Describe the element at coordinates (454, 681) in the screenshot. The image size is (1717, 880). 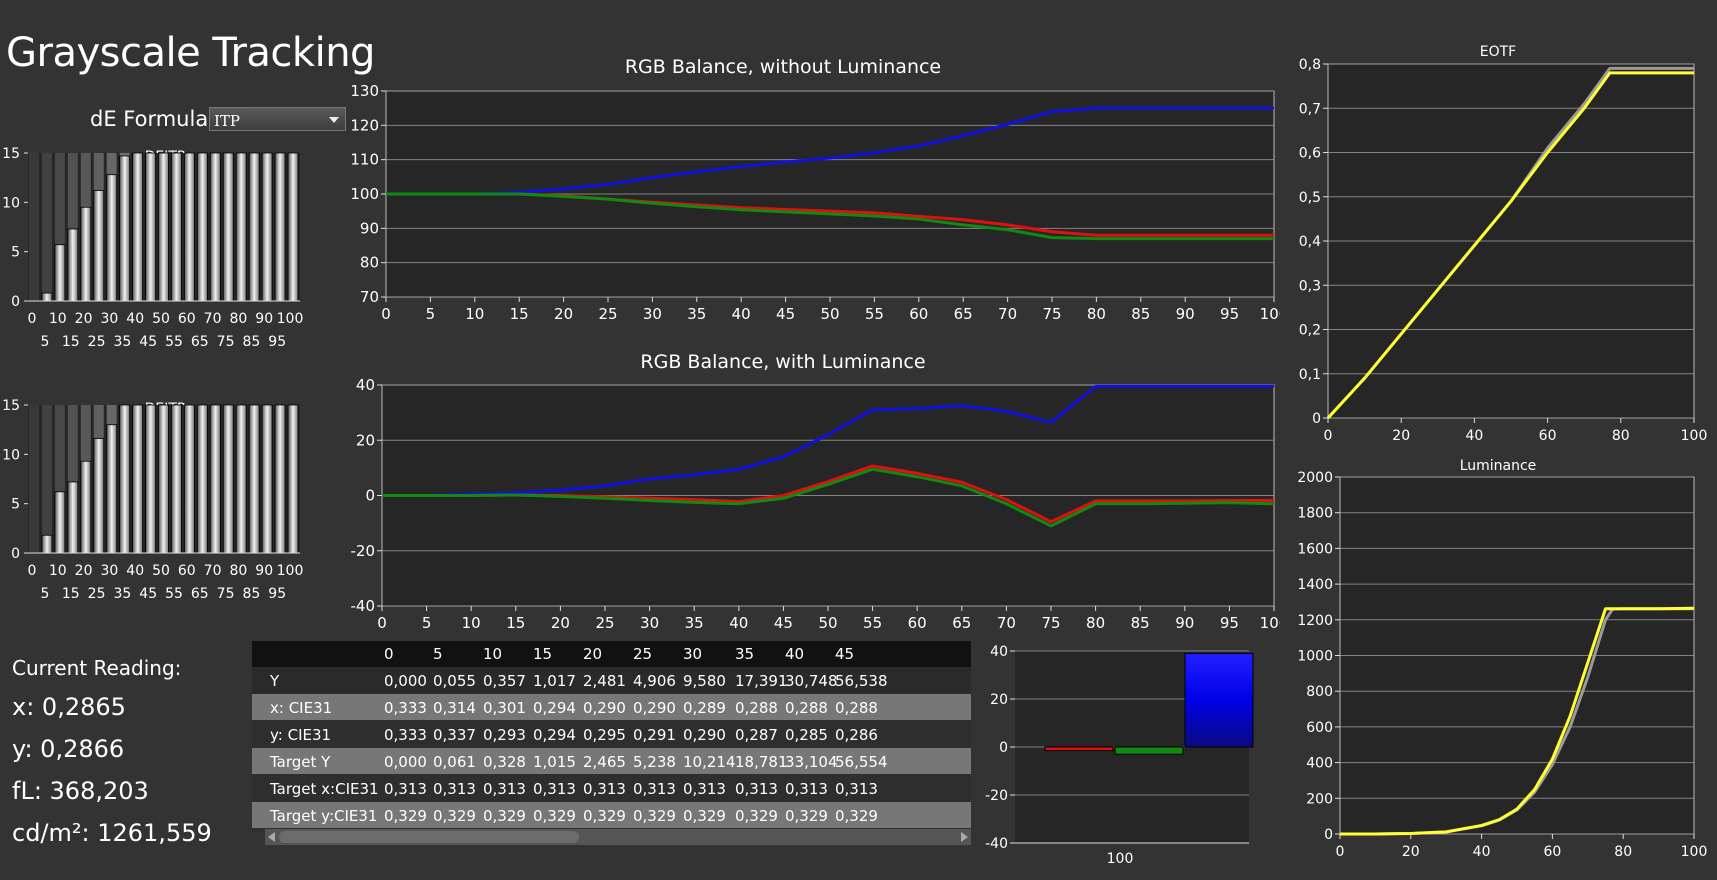
I see `table-cell: 0,055` at that location.